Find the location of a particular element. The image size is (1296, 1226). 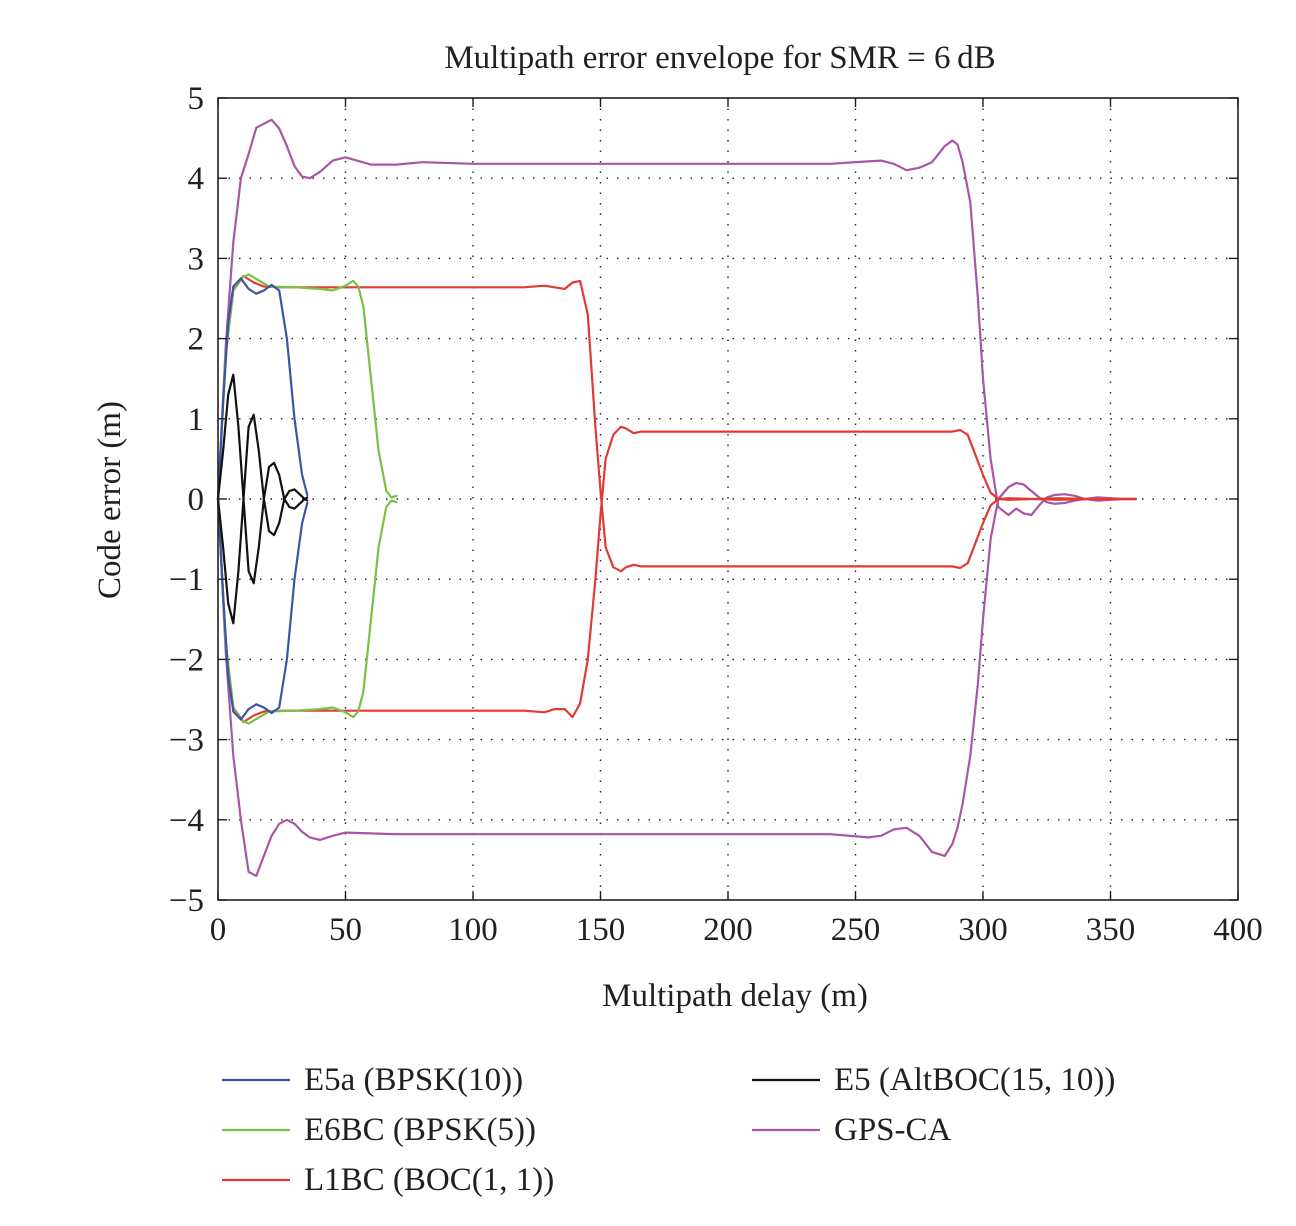

x-tick-label: 200 is located at coordinates (728, 930).